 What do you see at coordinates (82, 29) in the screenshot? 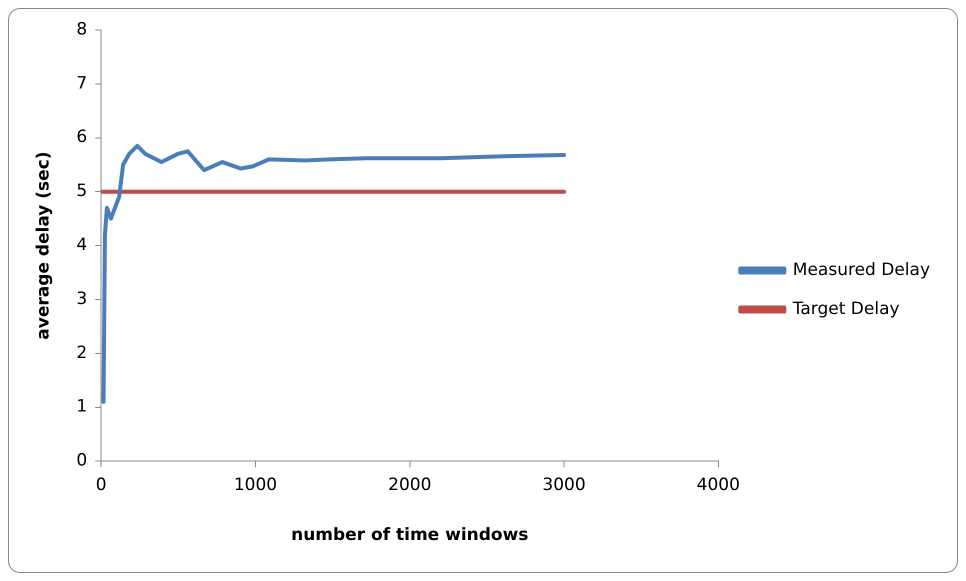
I see `y-tick-label: 8` at bounding box center [82, 29].